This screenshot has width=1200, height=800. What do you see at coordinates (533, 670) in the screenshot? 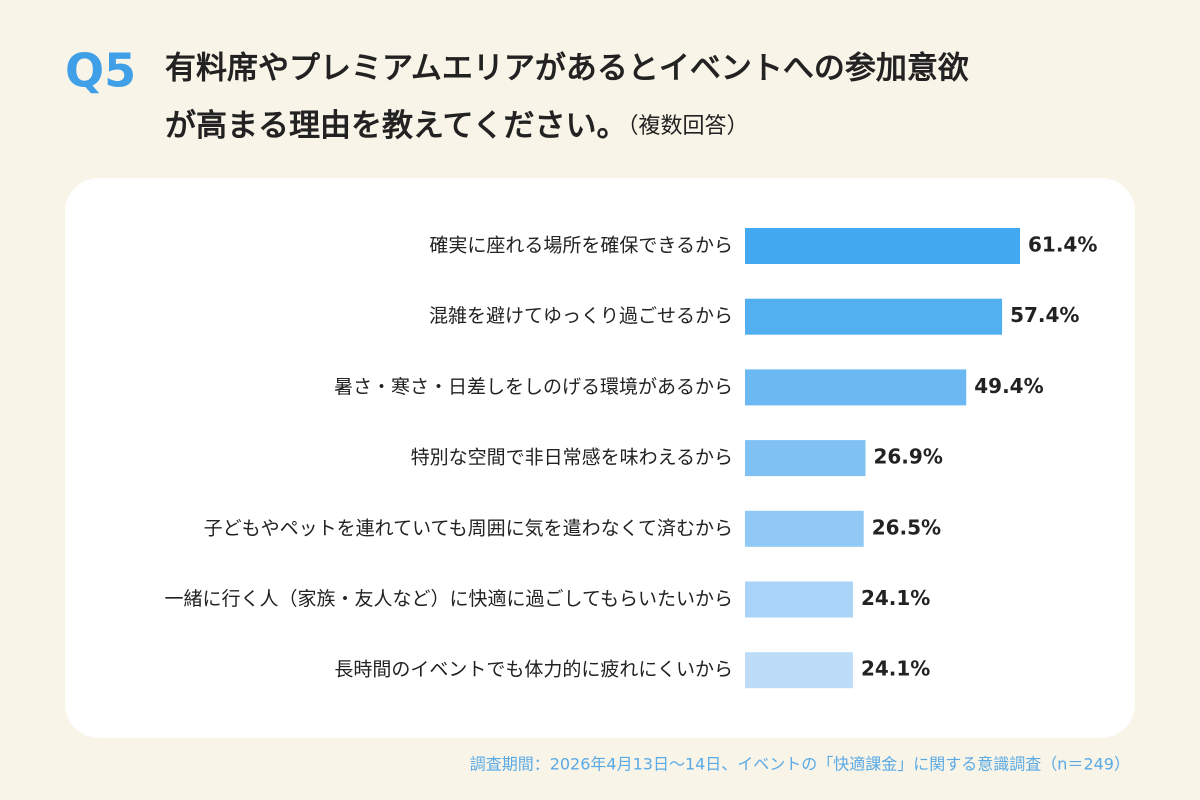
I see `category-label: 長時間のイベントでも体力的に疲れにくいから` at bounding box center [533, 670].